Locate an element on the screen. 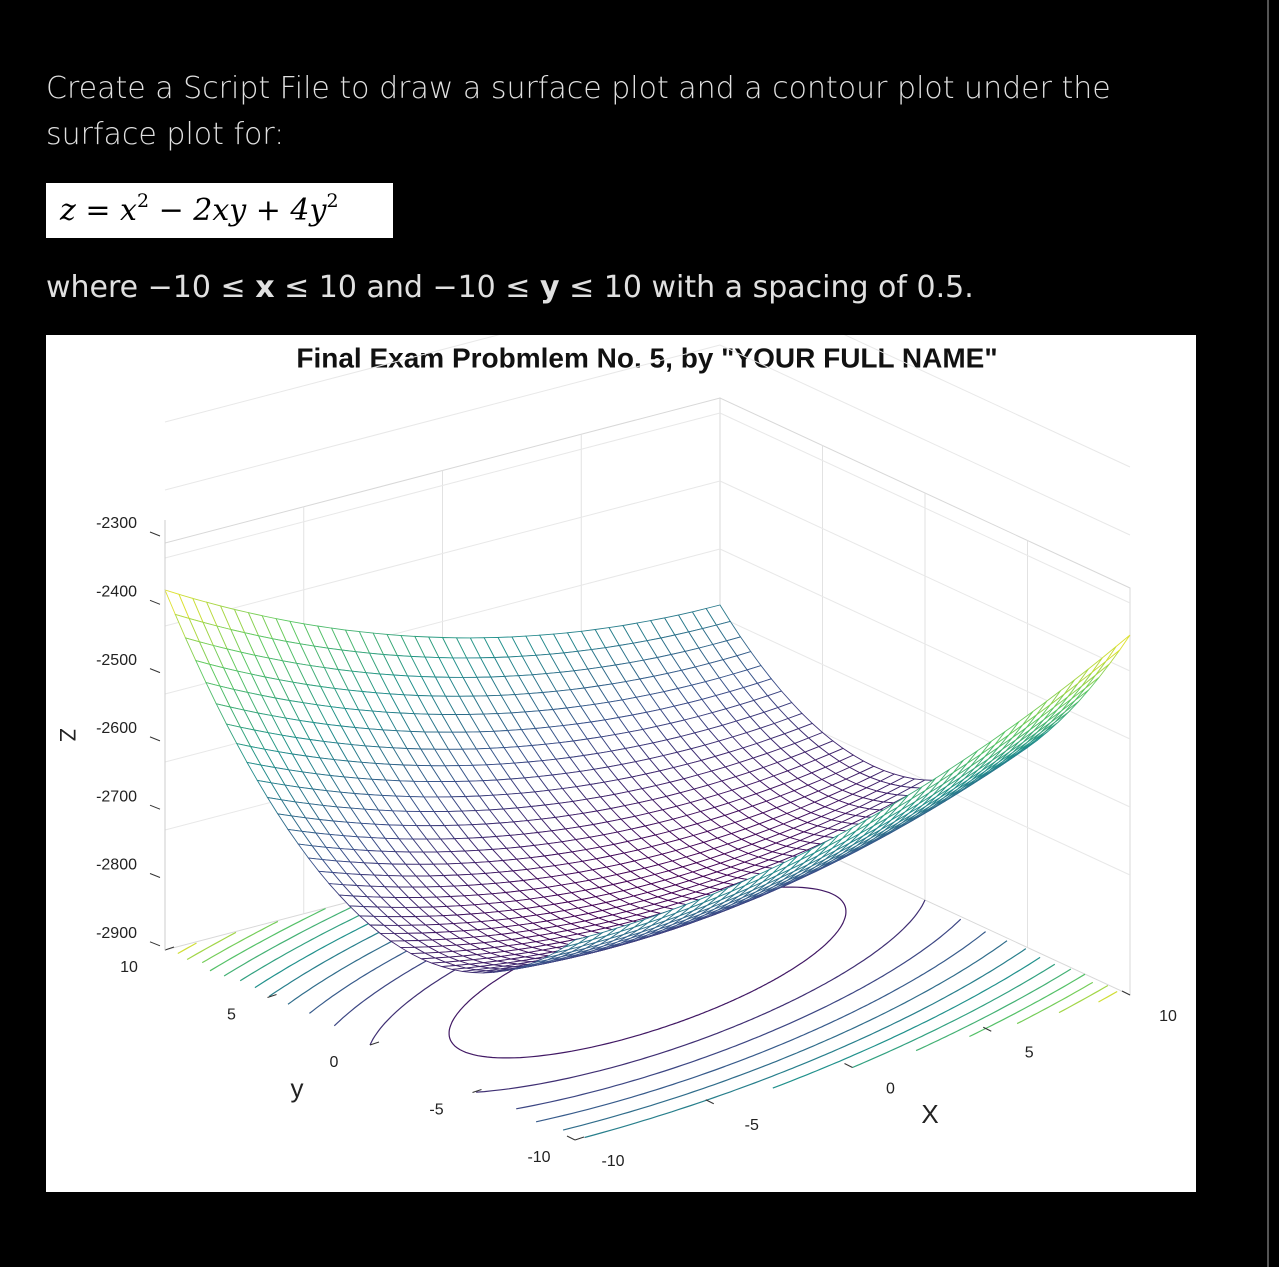  surface-cell is located at coordinates (577, 941).